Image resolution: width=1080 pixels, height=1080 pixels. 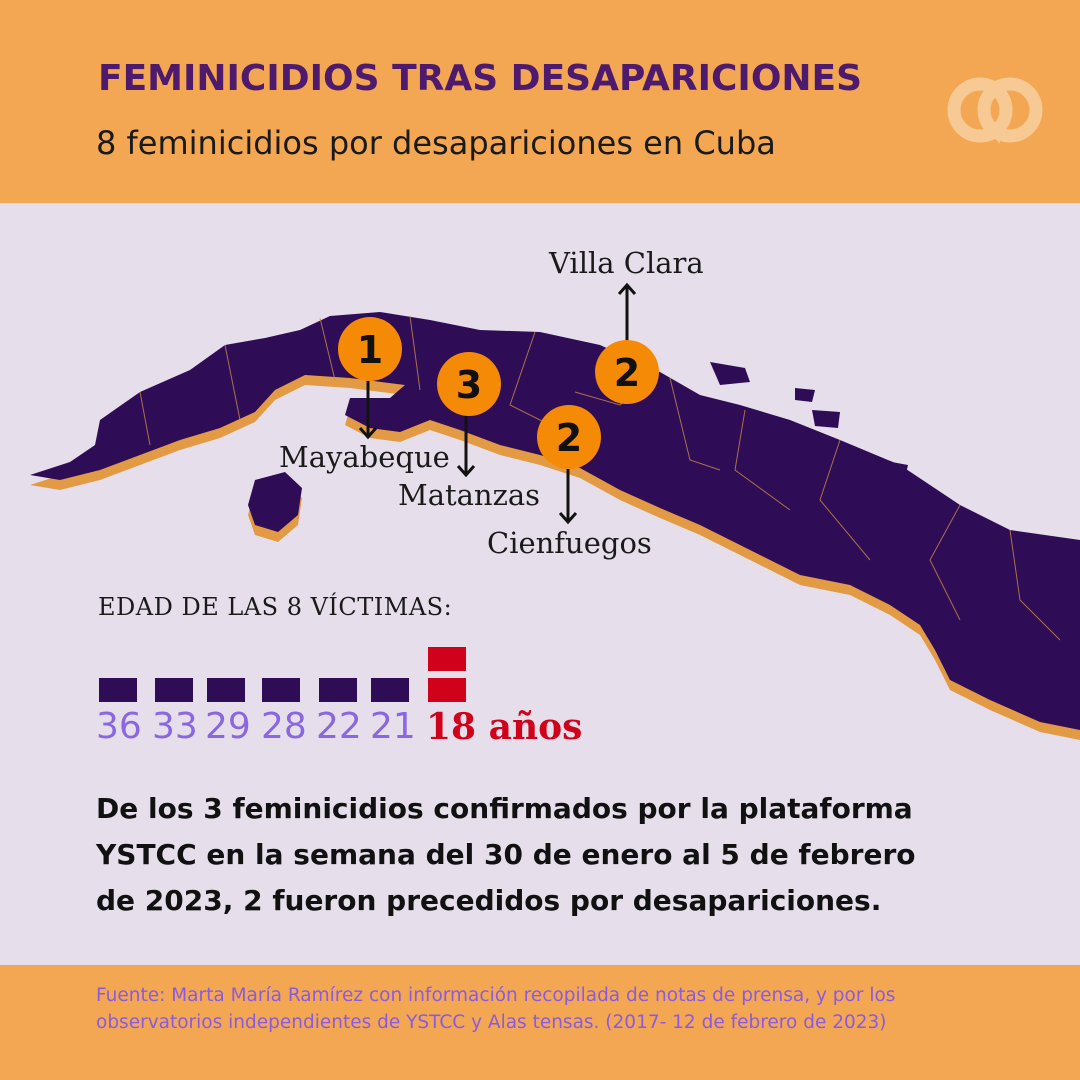 What do you see at coordinates (339, 726) in the screenshot?
I see `age-value: 22` at bounding box center [339, 726].